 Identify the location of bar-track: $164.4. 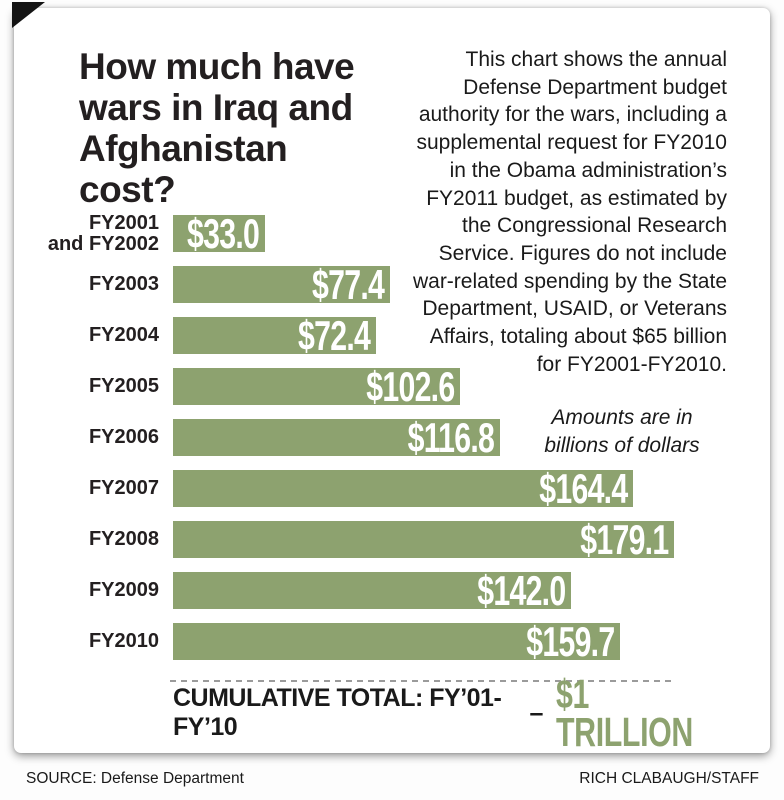
(471, 488).